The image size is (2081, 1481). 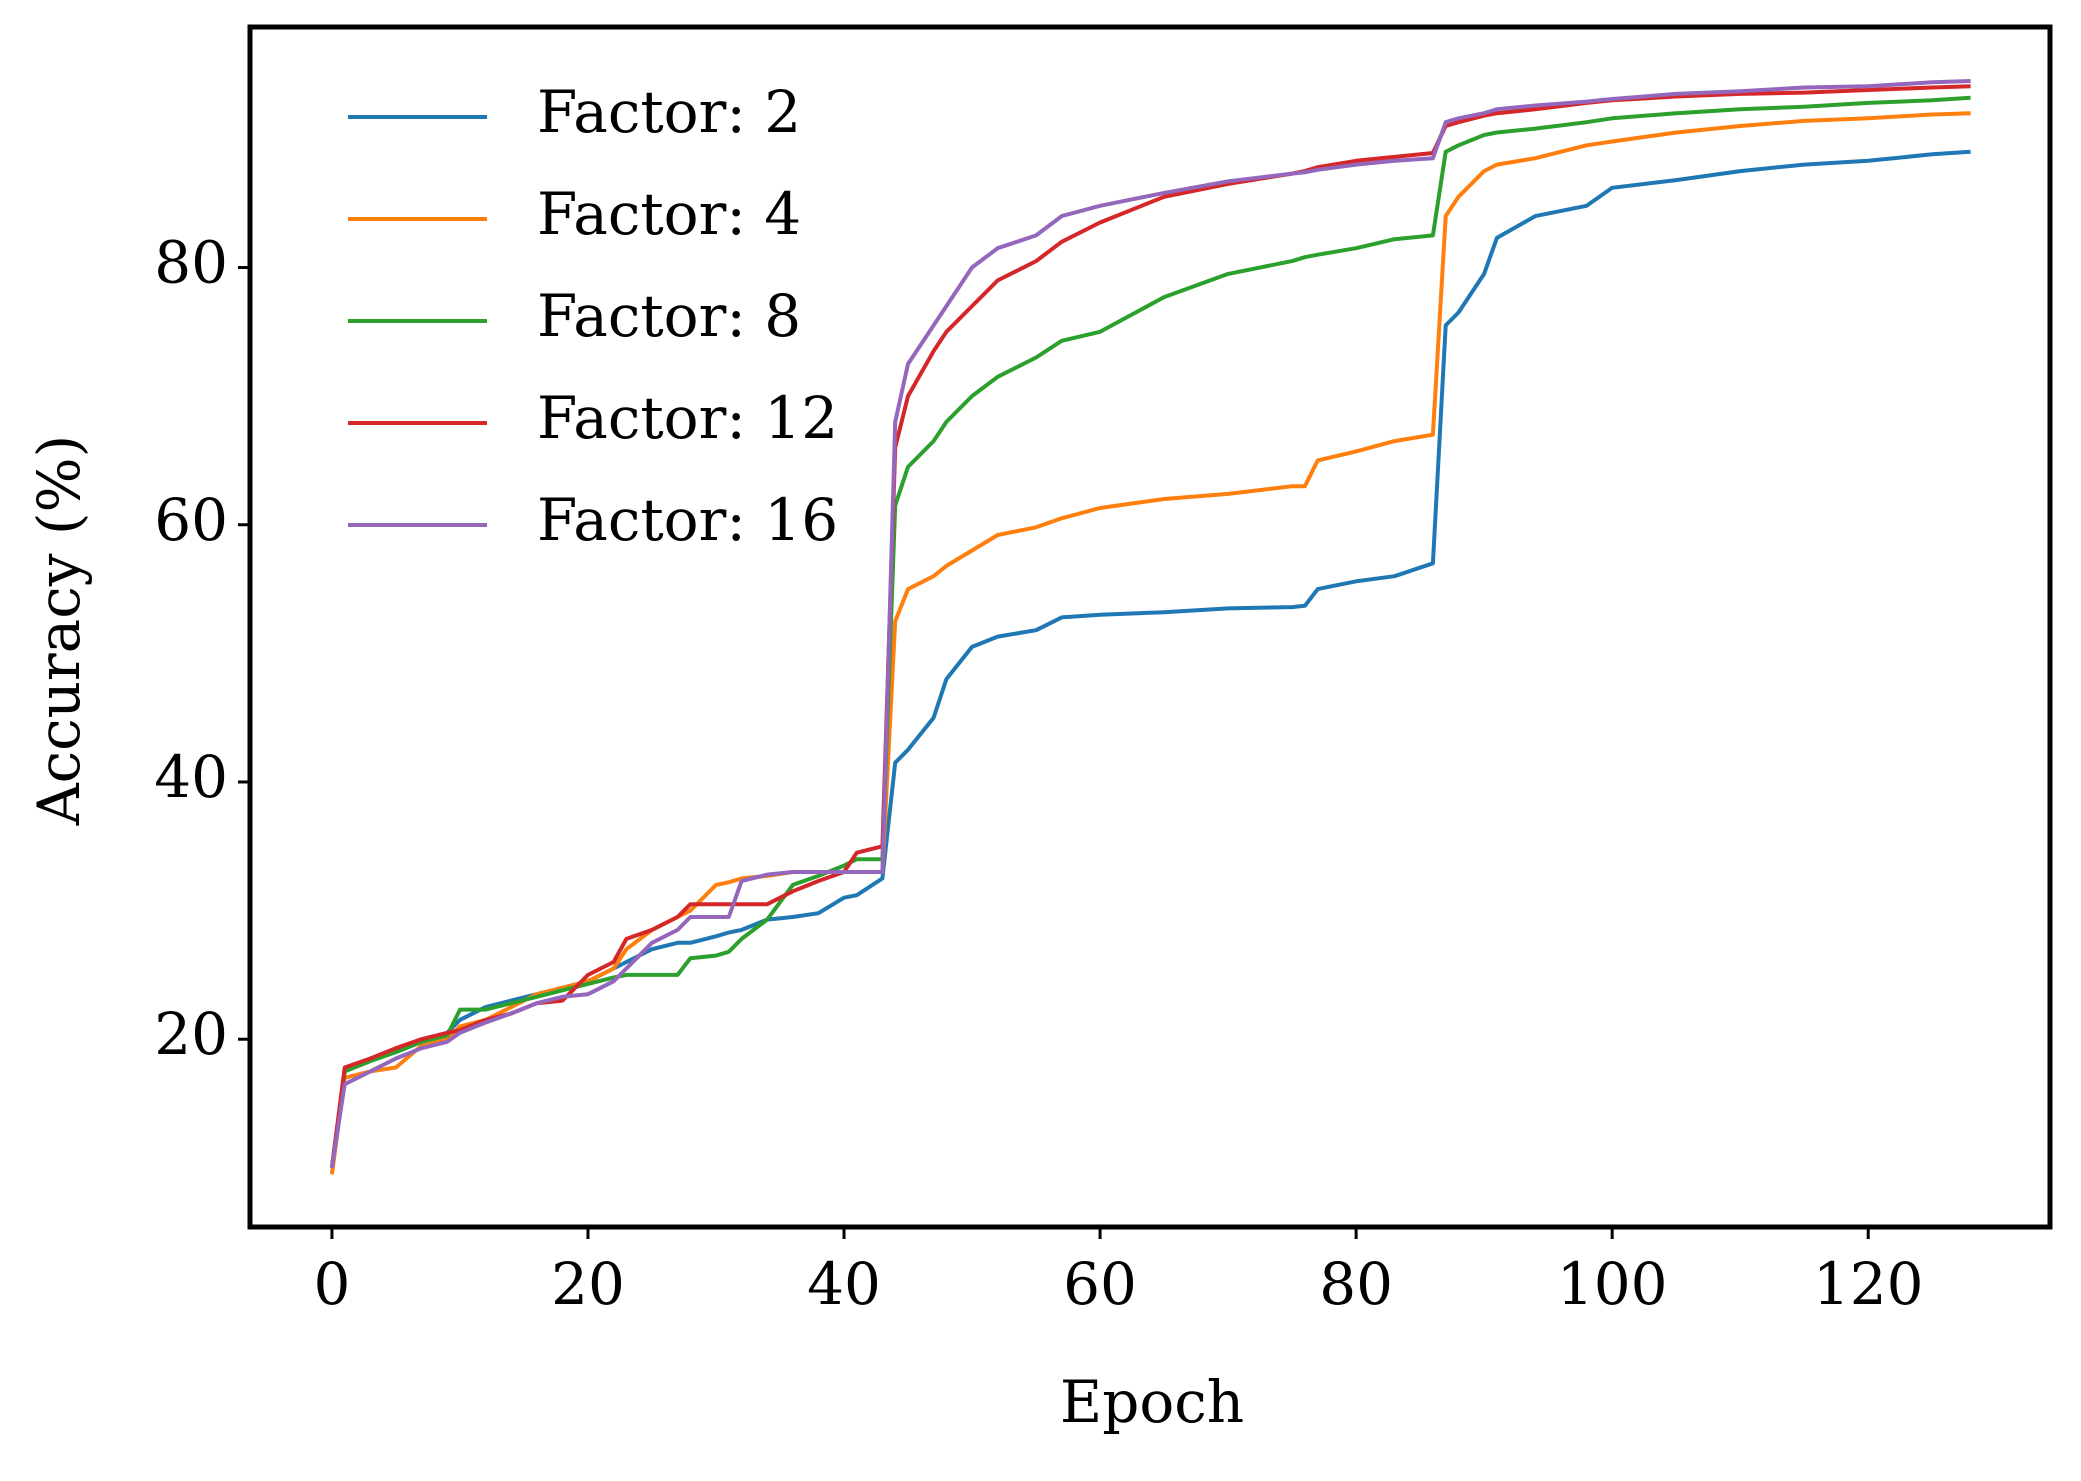 I want to click on y-tick-label: 80, so click(x=191, y=263).